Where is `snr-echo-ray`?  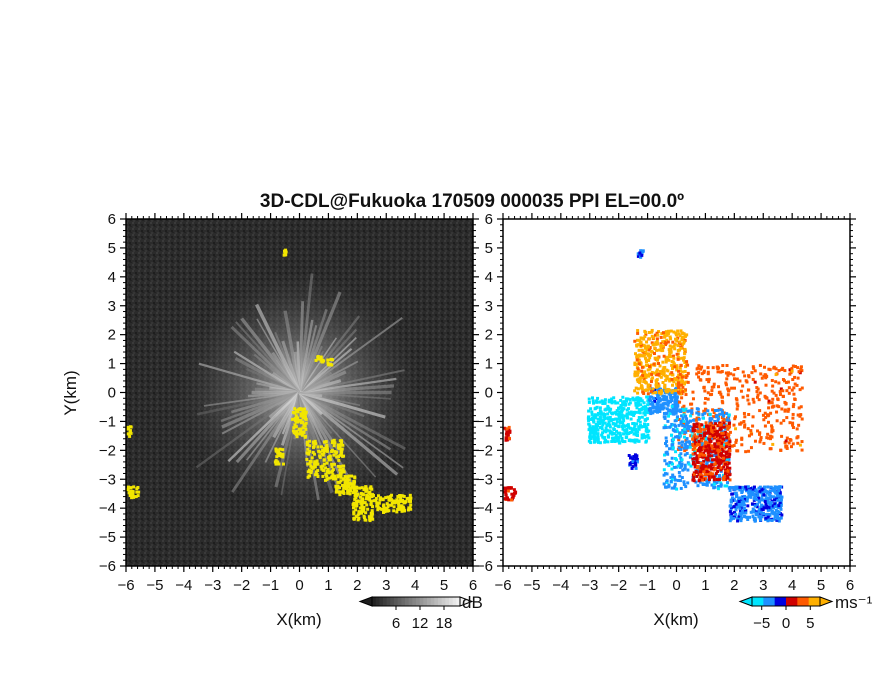 snr-echo-ray is located at coordinates (320, 434).